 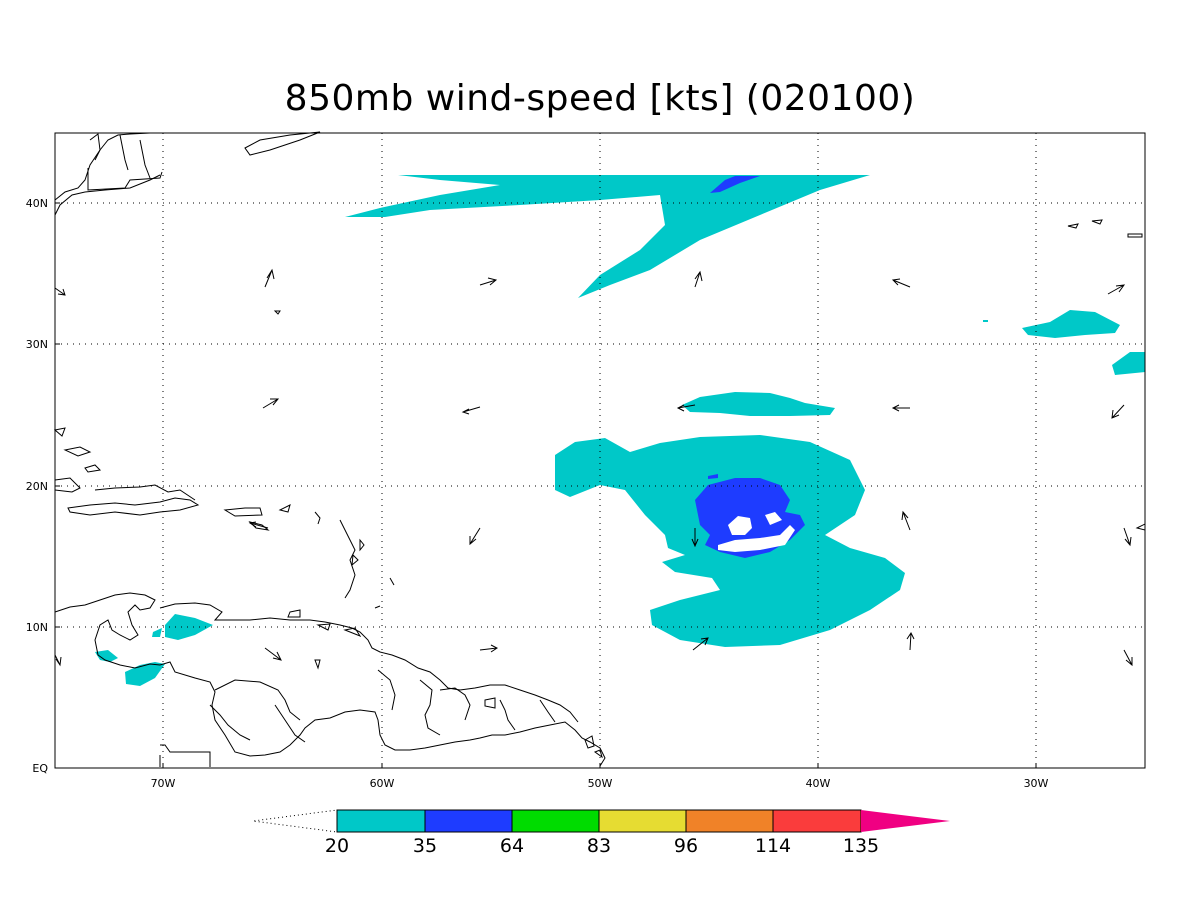 What do you see at coordinates (382, 783) in the screenshot?
I see `lon-label: 60W` at bounding box center [382, 783].